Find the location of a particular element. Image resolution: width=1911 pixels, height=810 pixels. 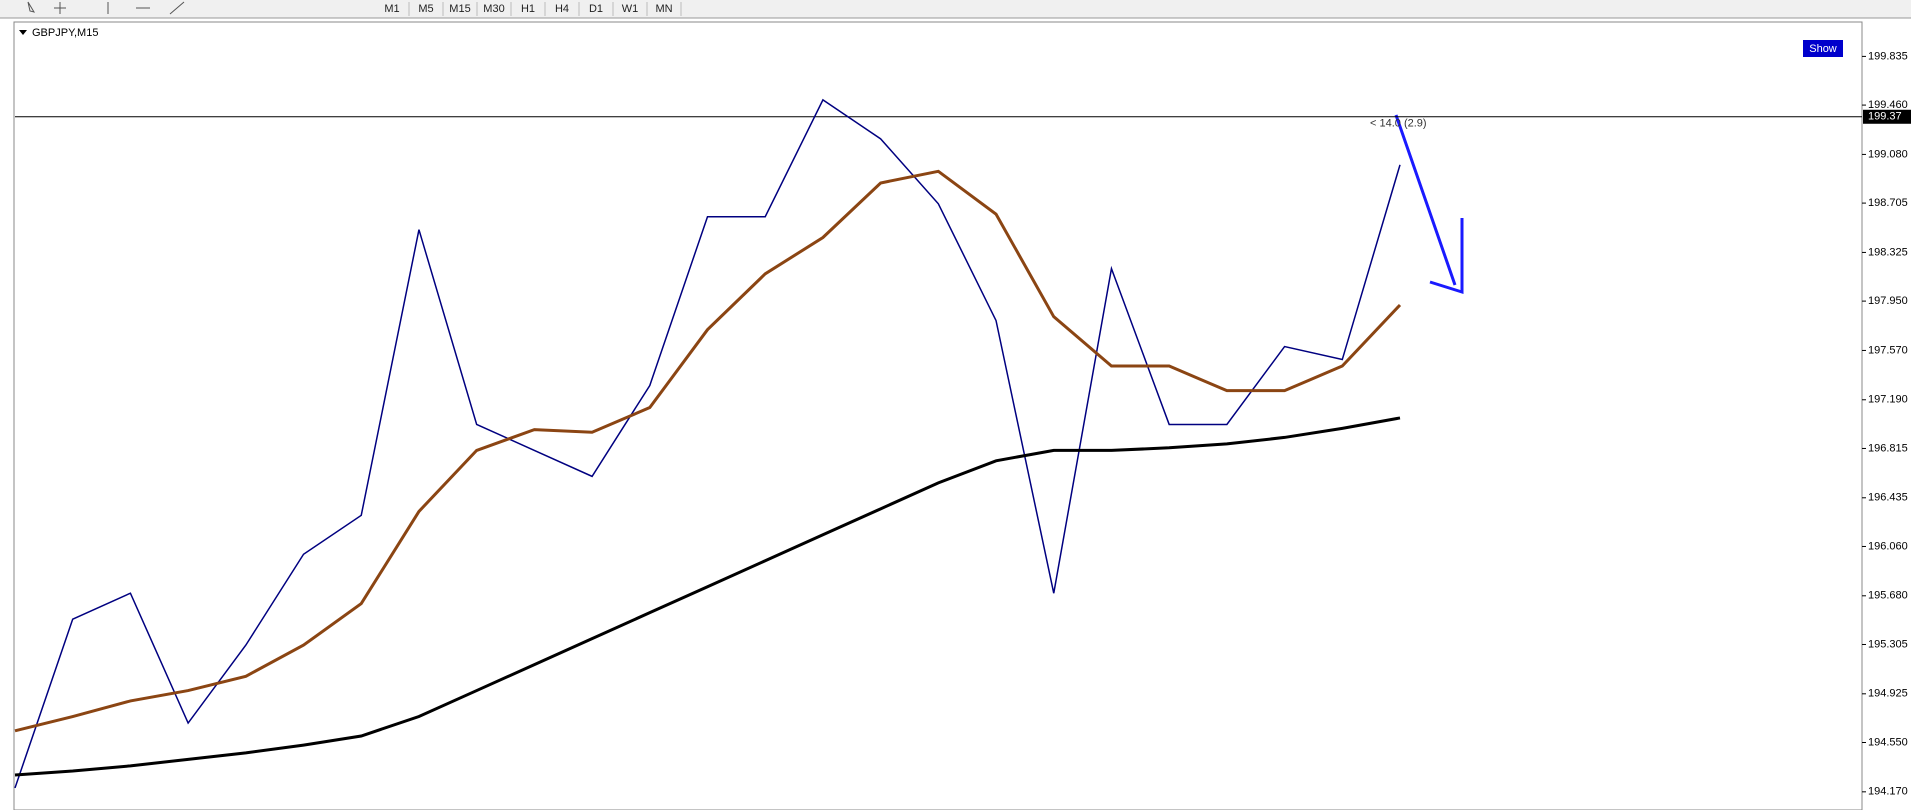

timeframe-button: H4 is located at coordinates (562, 9).